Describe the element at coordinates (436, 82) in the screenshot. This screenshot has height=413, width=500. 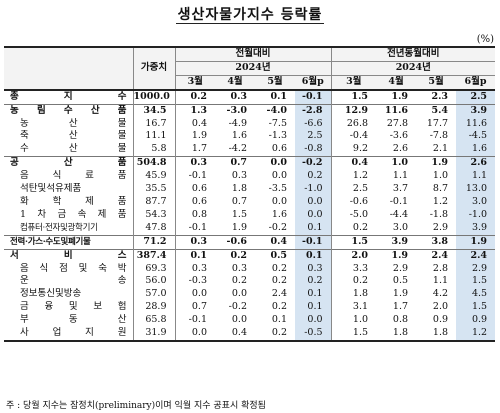
I see `yoy-month-may: 5월` at that location.